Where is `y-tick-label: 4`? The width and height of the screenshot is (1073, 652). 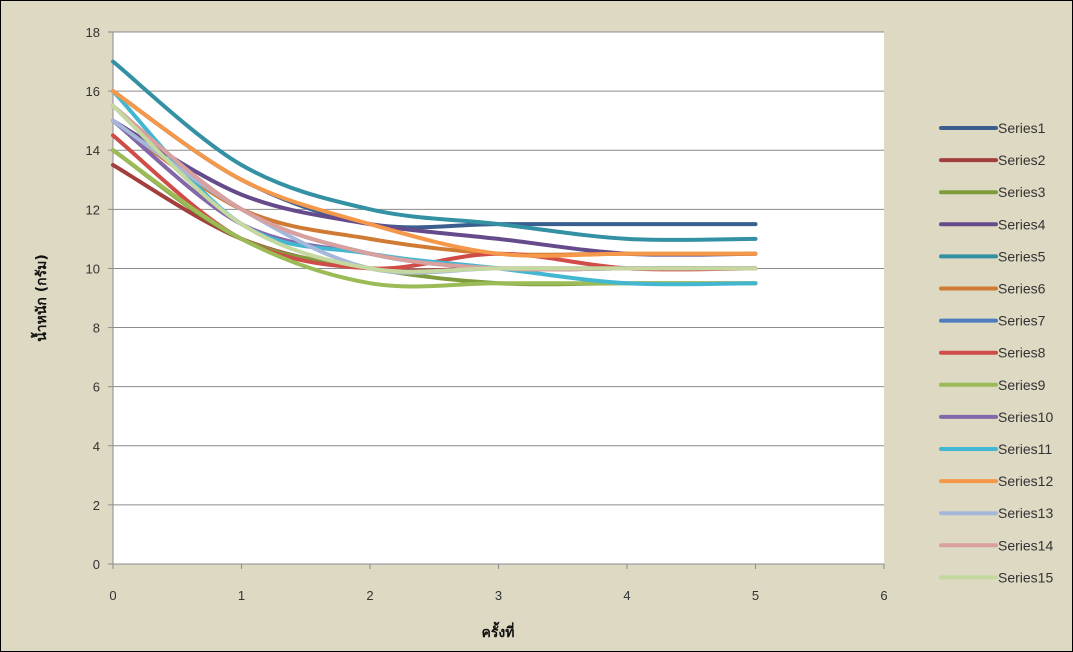
y-tick-label: 4 is located at coordinates (96, 446).